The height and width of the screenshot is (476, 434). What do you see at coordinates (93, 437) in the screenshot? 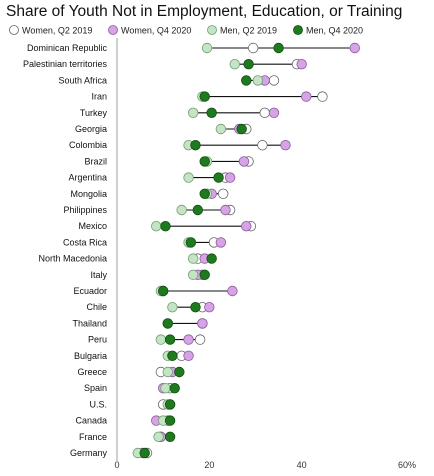
I see `country-label: France` at bounding box center [93, 437].